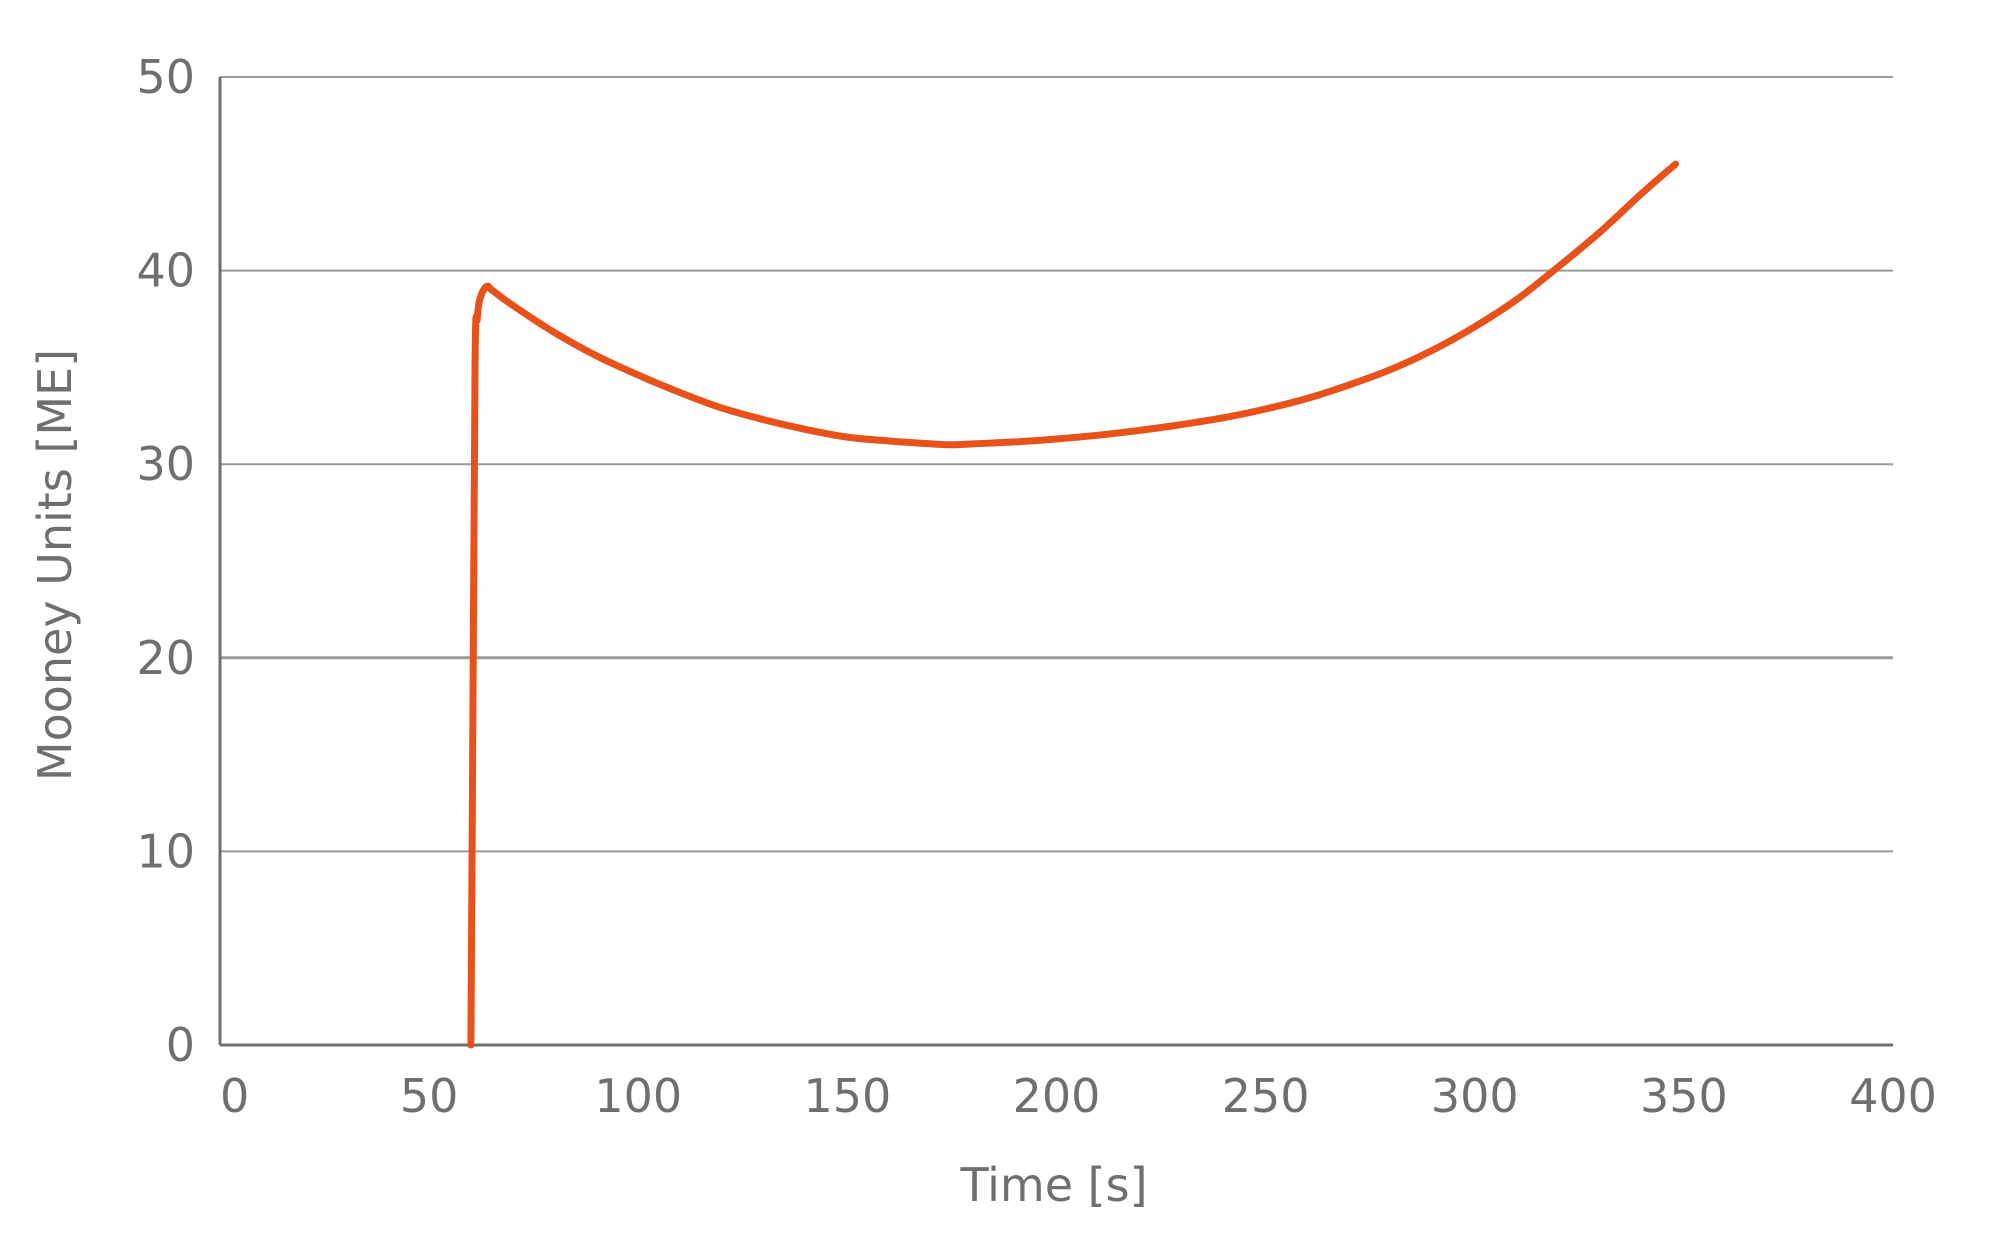  Describe the element at coordinates (1053, 1185) in the screenshot. I see `x-axis-title: Time [s]` at that location.